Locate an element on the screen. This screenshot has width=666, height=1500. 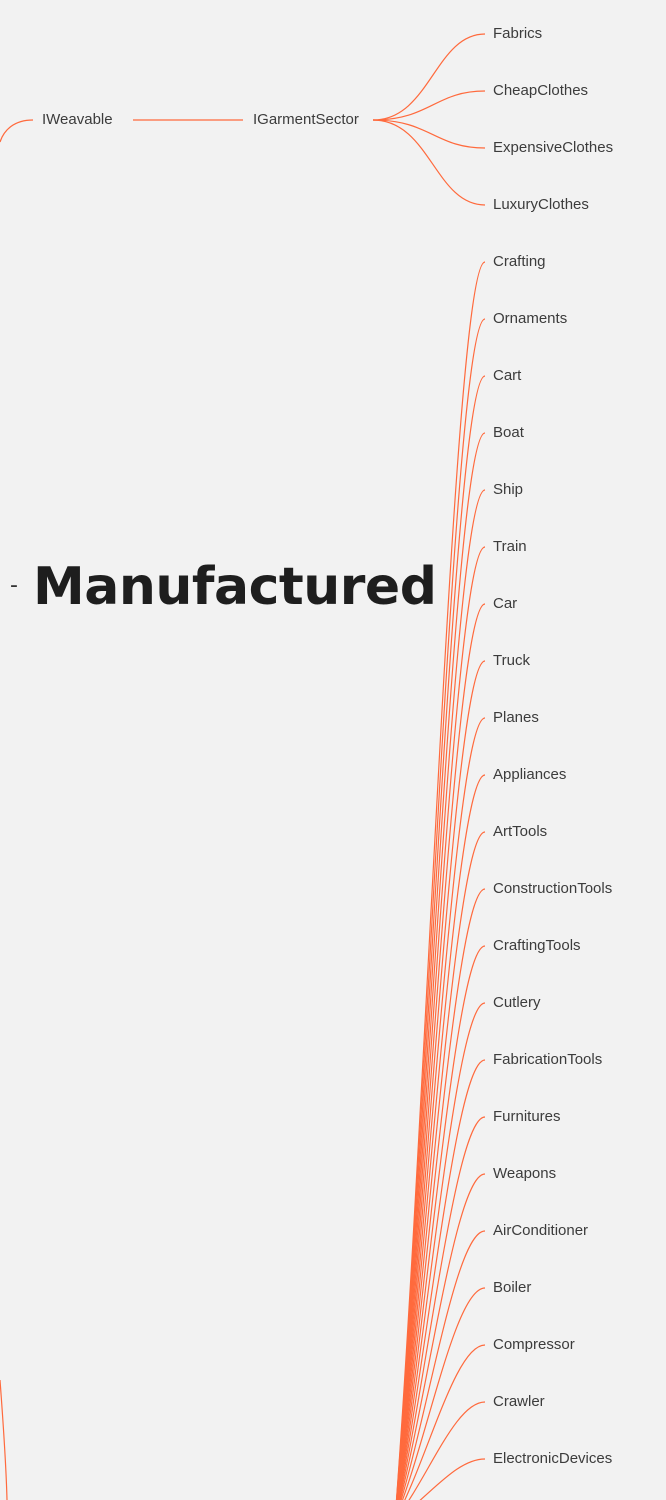
edge-root-crawler is located at coordinates (447, 1450).